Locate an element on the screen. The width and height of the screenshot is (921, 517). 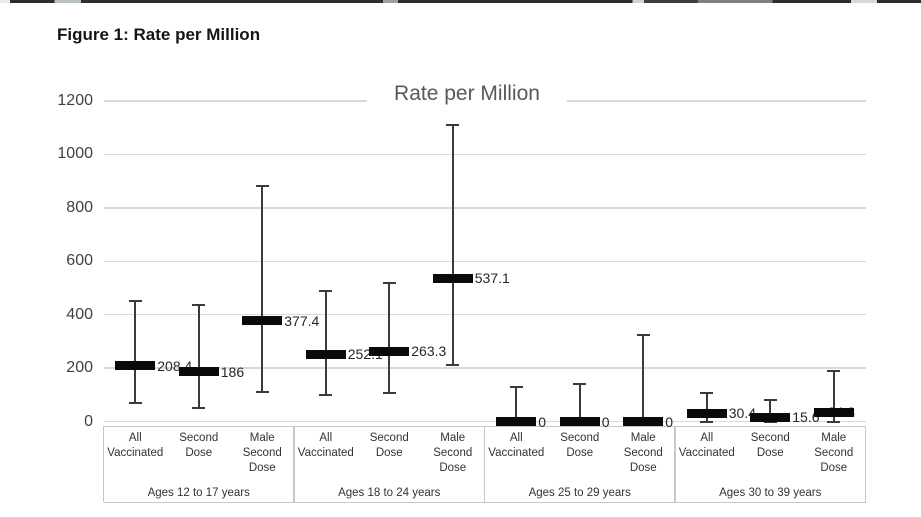
y-axis-tick-label: 600 is located at coordinates (79, 261).